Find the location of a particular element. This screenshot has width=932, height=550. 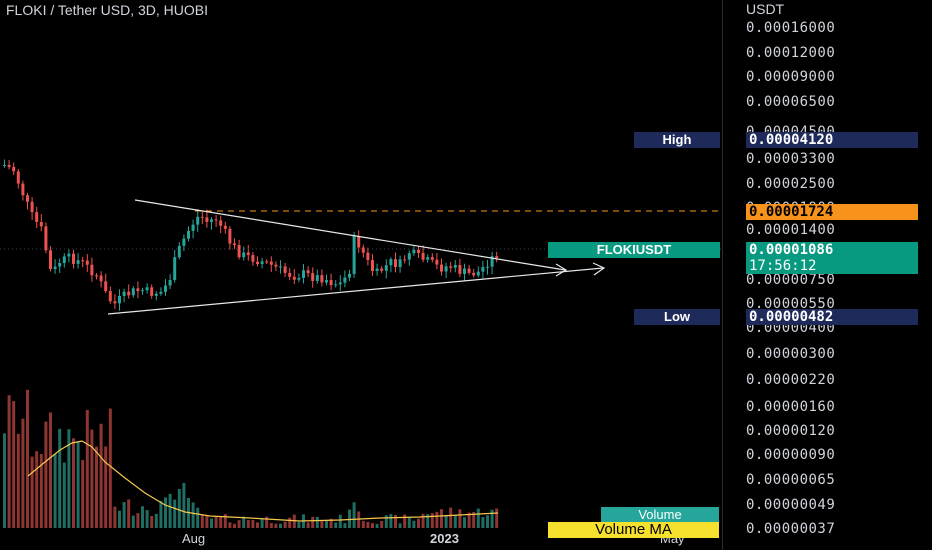

price-axis-unit: USDT is located at coordinates (765, 9).